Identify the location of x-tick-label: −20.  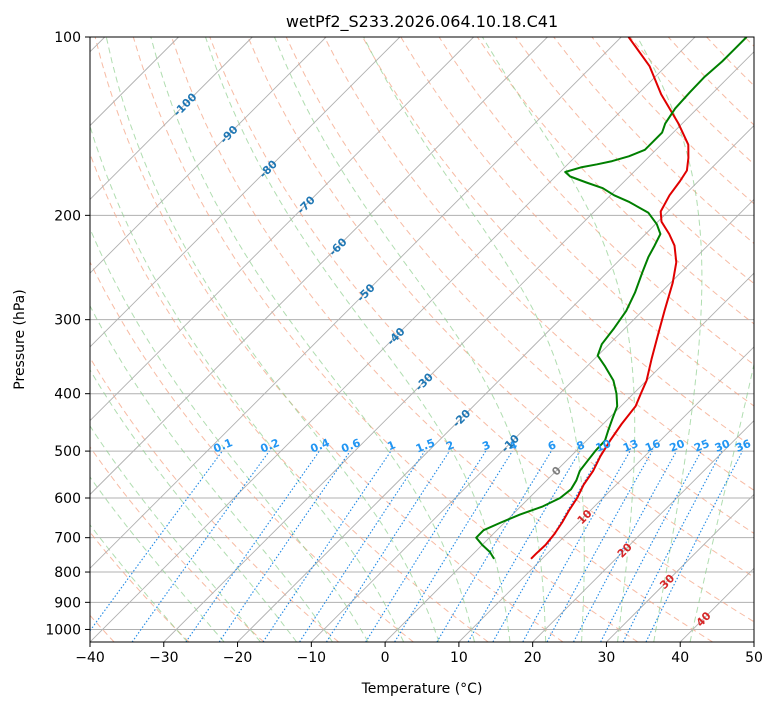
(238, 658).